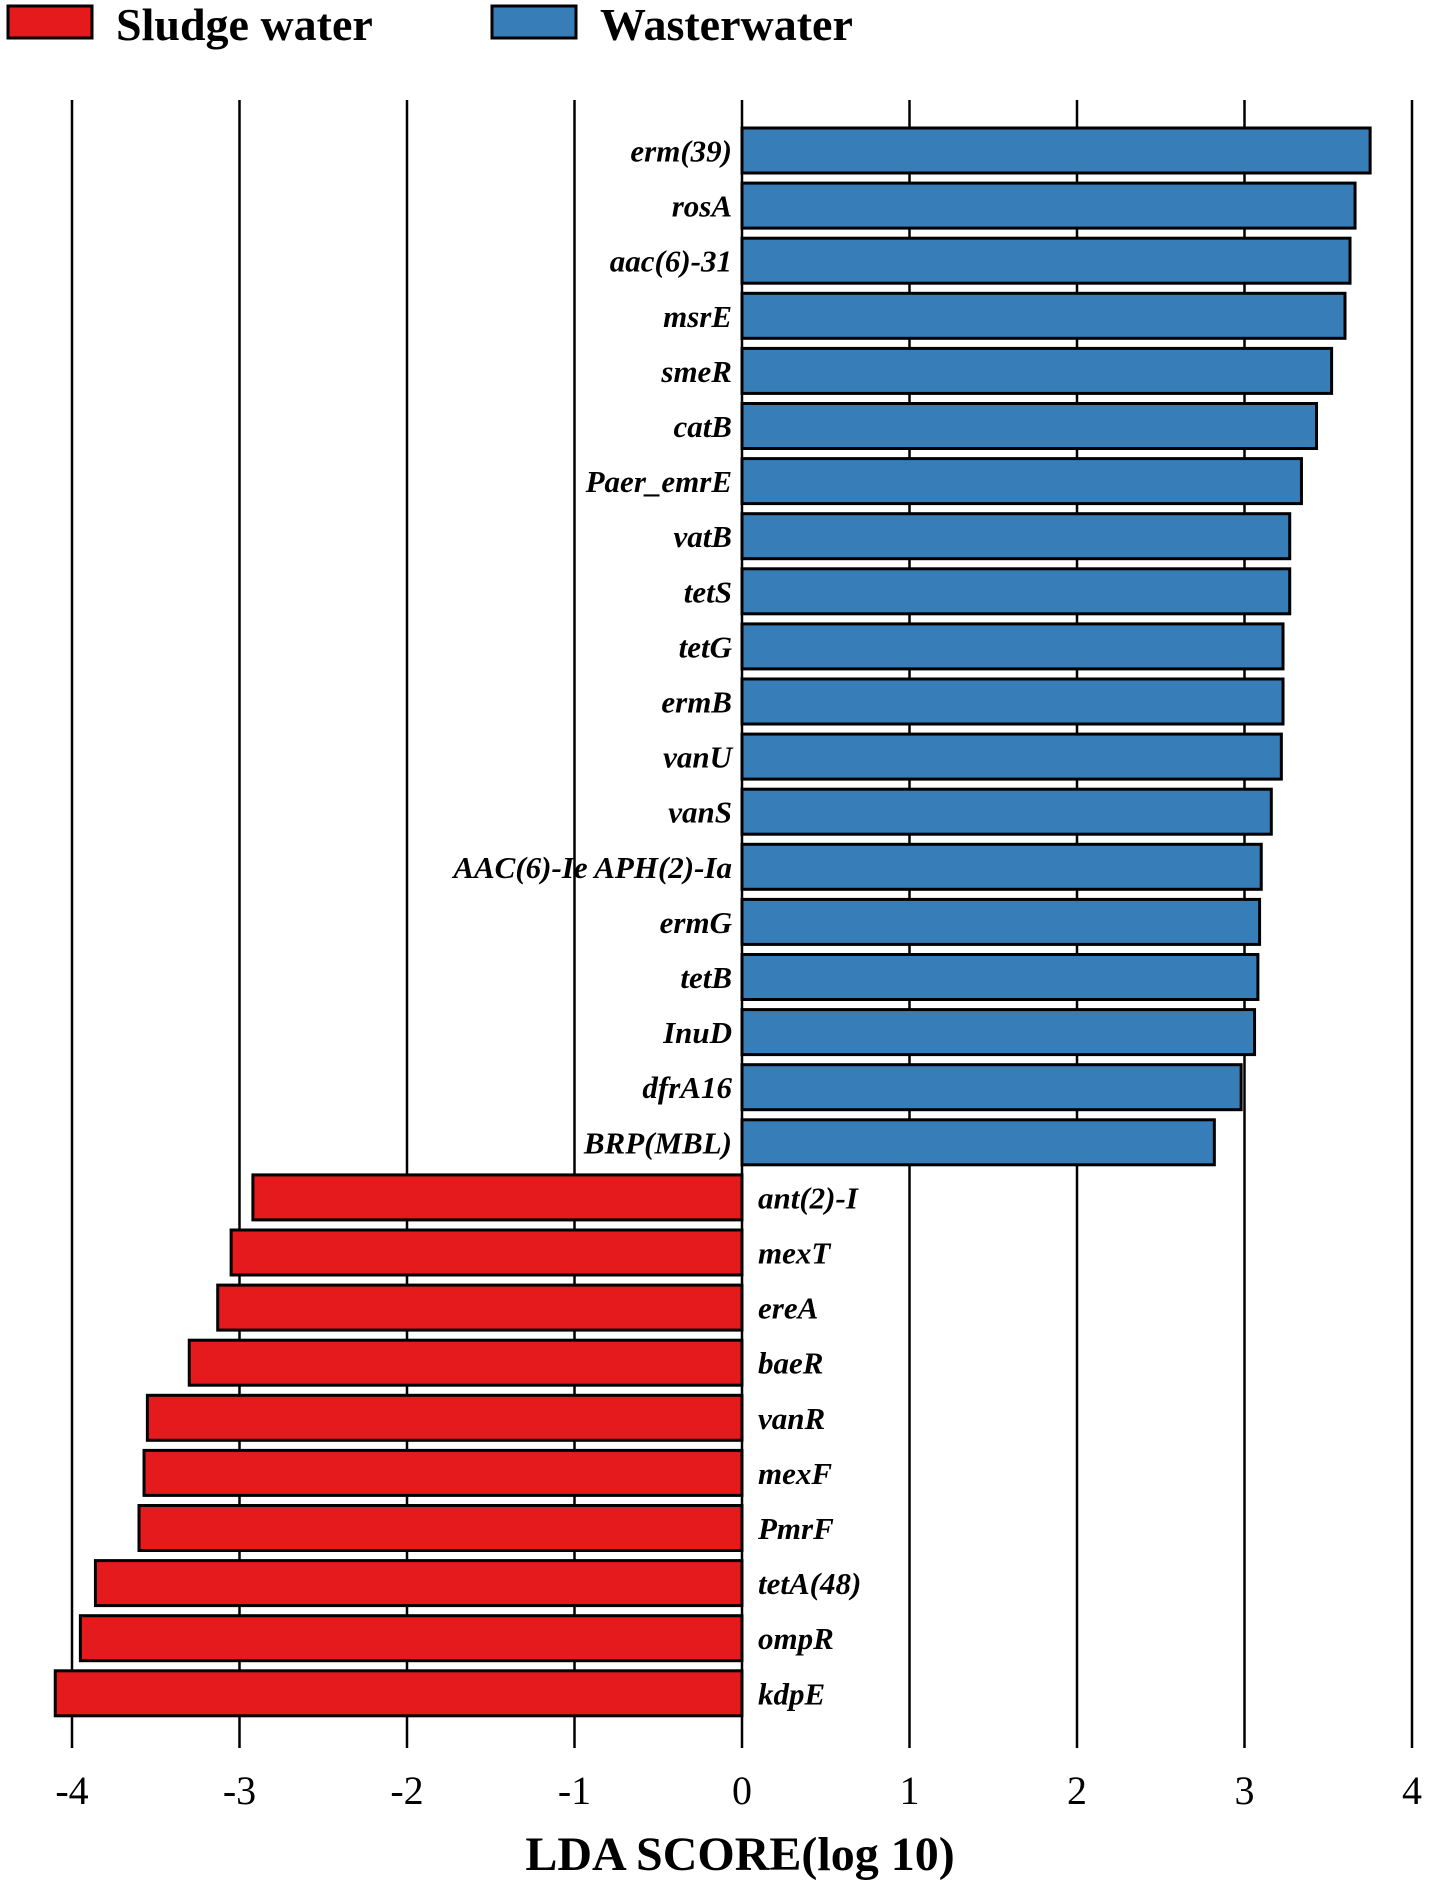  Describe the element at coordinates (795, 1528) in the screenshot. I see `bar-label: PmrF` at that location.